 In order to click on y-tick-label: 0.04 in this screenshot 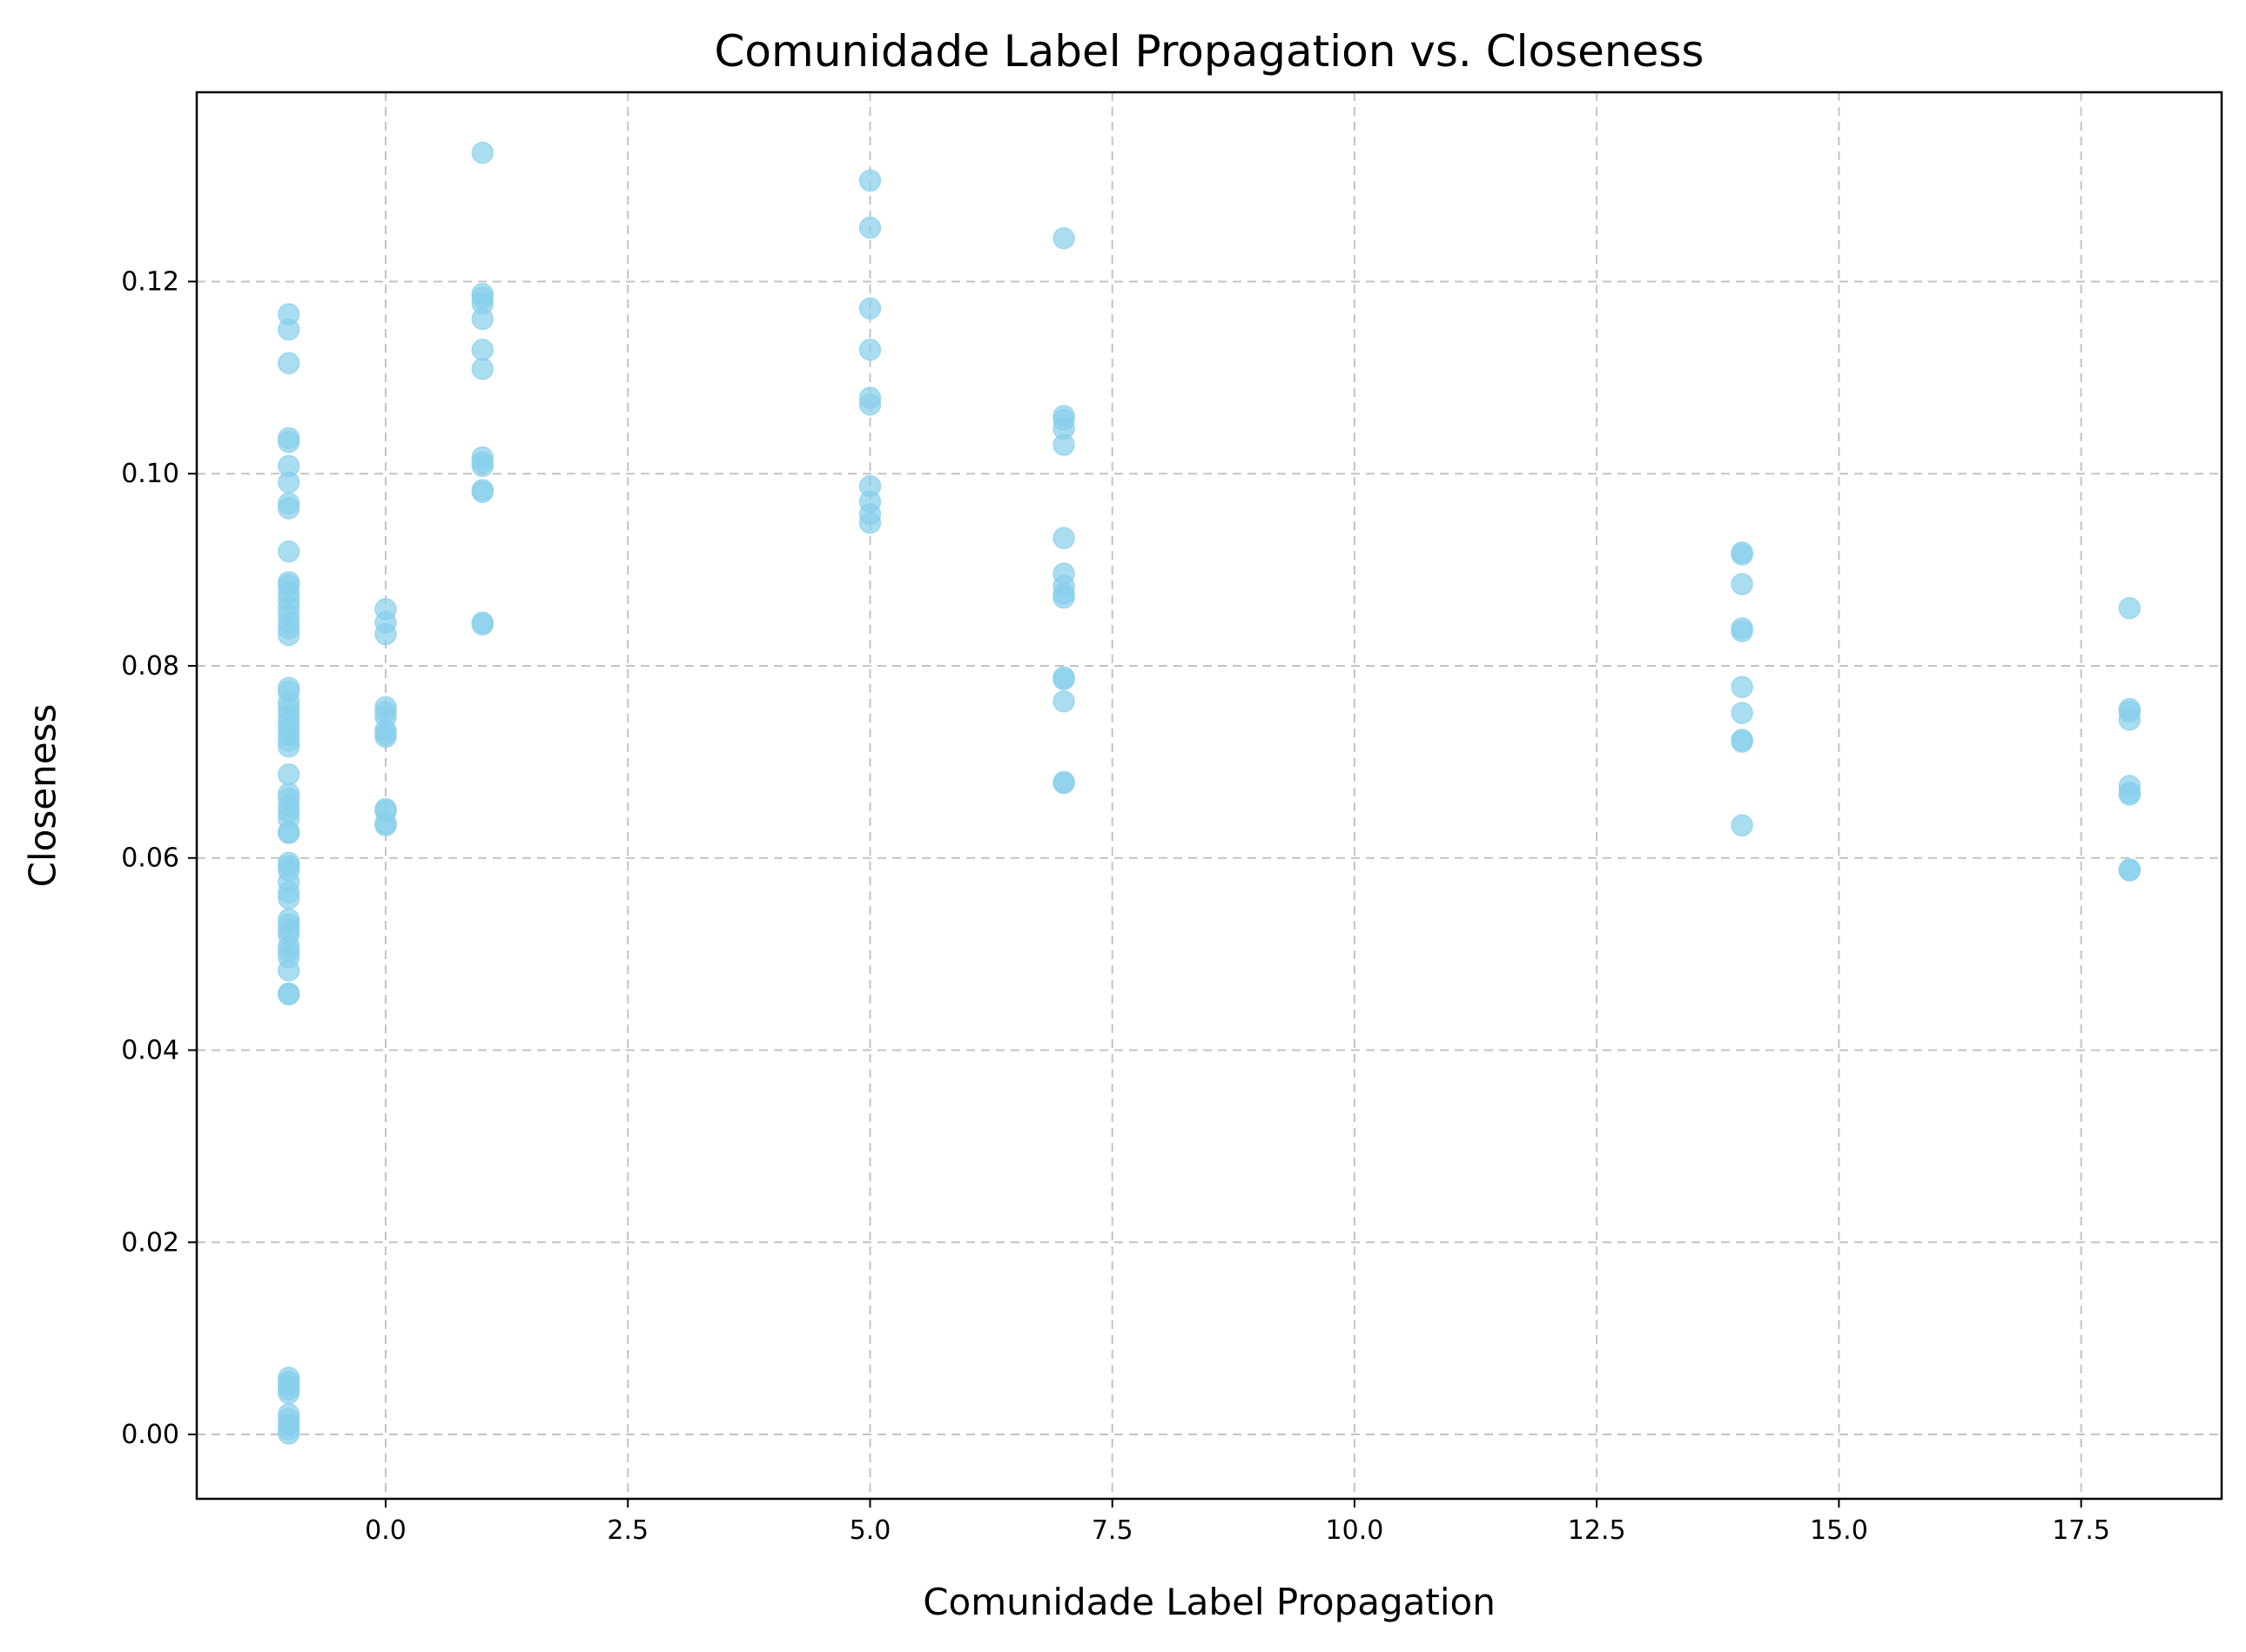, I will do `click(150, 1051)`.